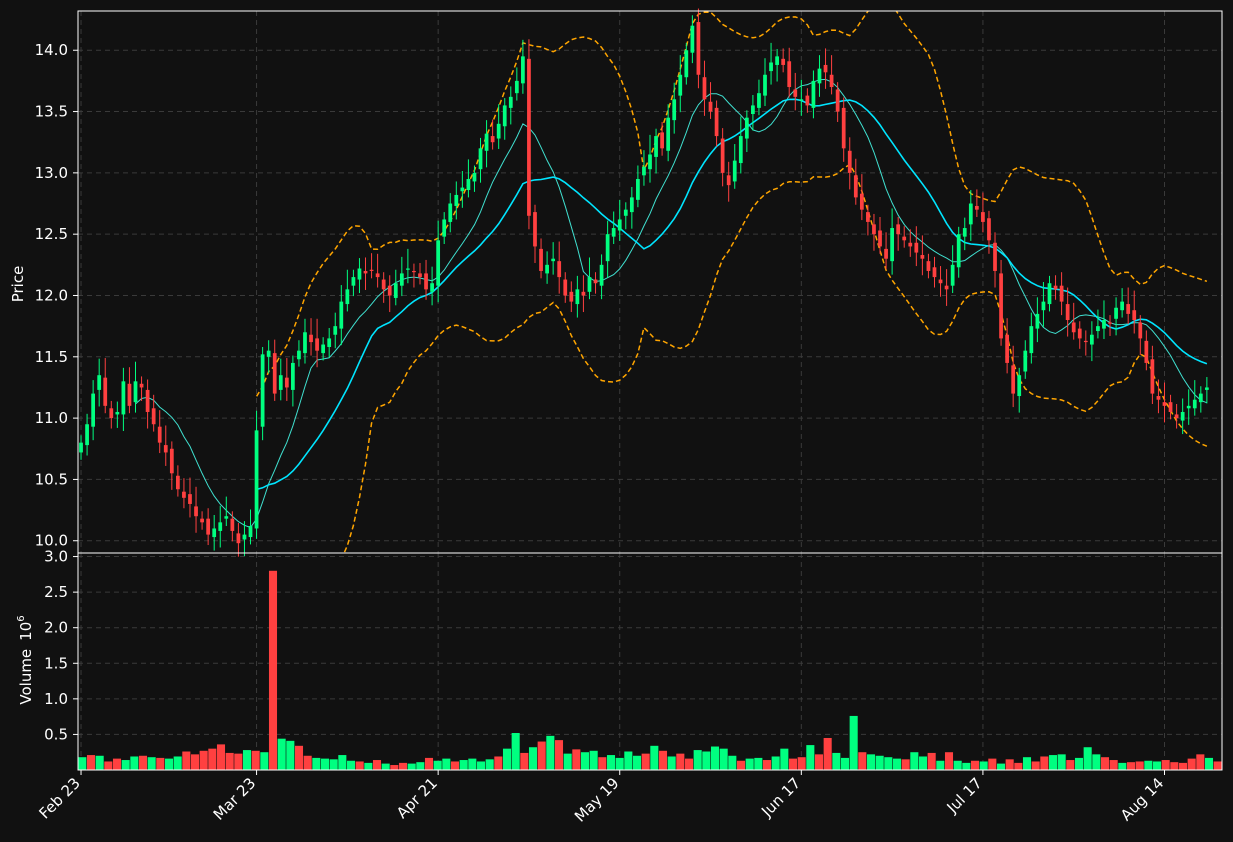 The width and height of the screenshot is (1233, 842). I want to click on price-tick-label: 14.0, so click(51, 50).